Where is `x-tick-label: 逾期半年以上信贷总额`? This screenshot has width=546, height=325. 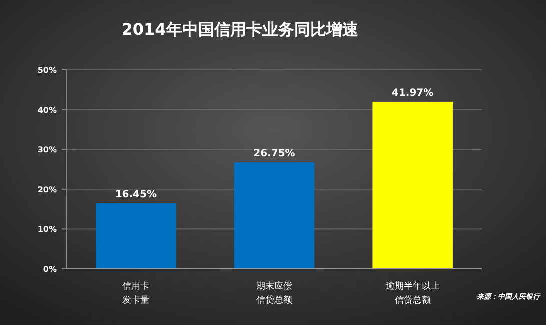 x-tick-label: 逾期半年以上信贷总额 is located at coordinates (413, 293).